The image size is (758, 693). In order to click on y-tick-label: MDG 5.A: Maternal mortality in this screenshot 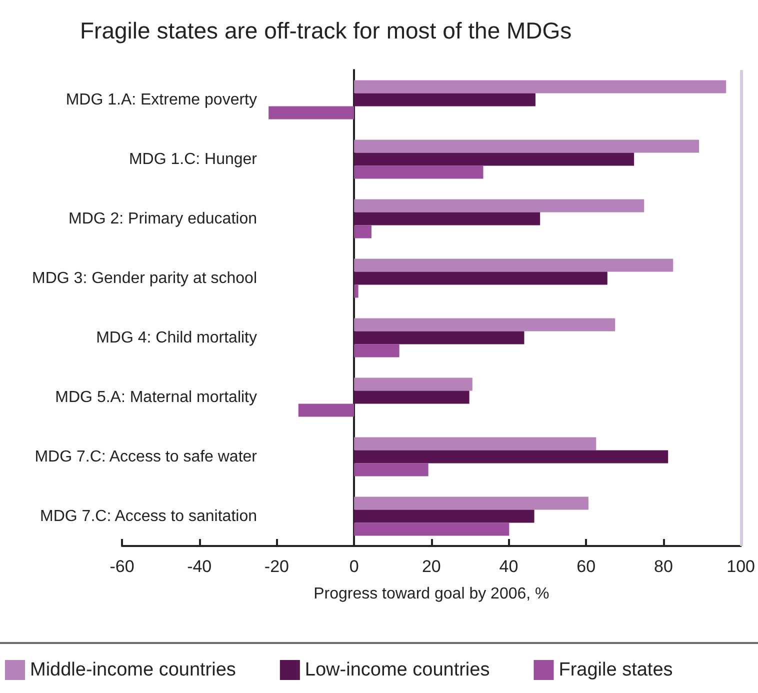, I will do `click(156, 397)`.